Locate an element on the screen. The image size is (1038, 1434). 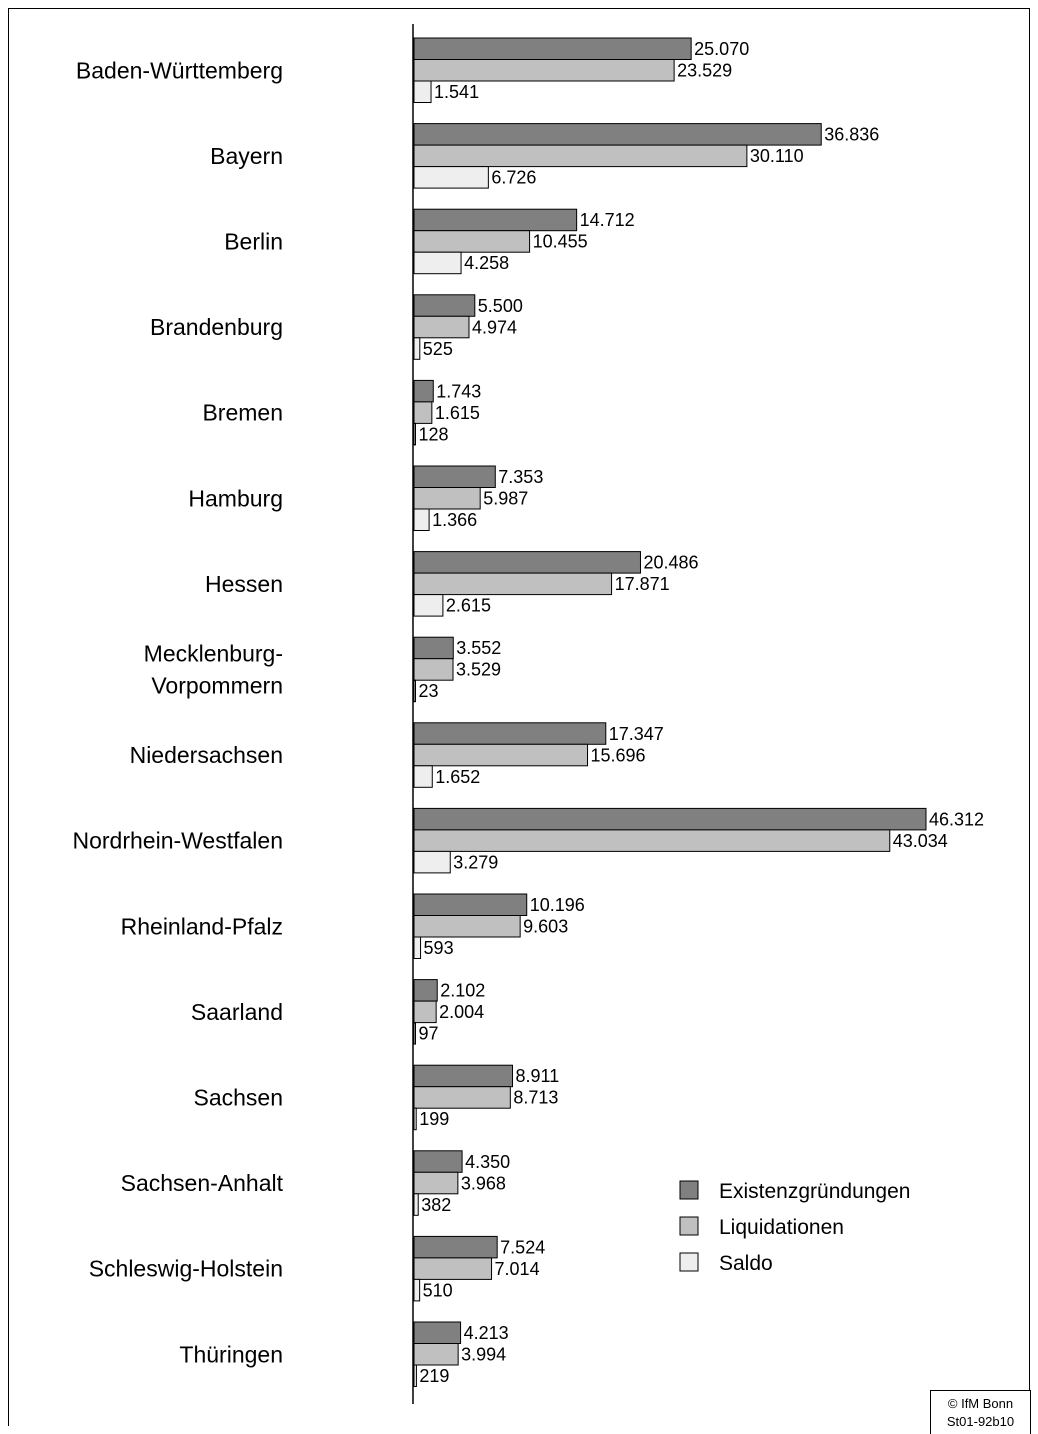
category-label-line: Mecklenburg- is located at coordinates (213, 653).